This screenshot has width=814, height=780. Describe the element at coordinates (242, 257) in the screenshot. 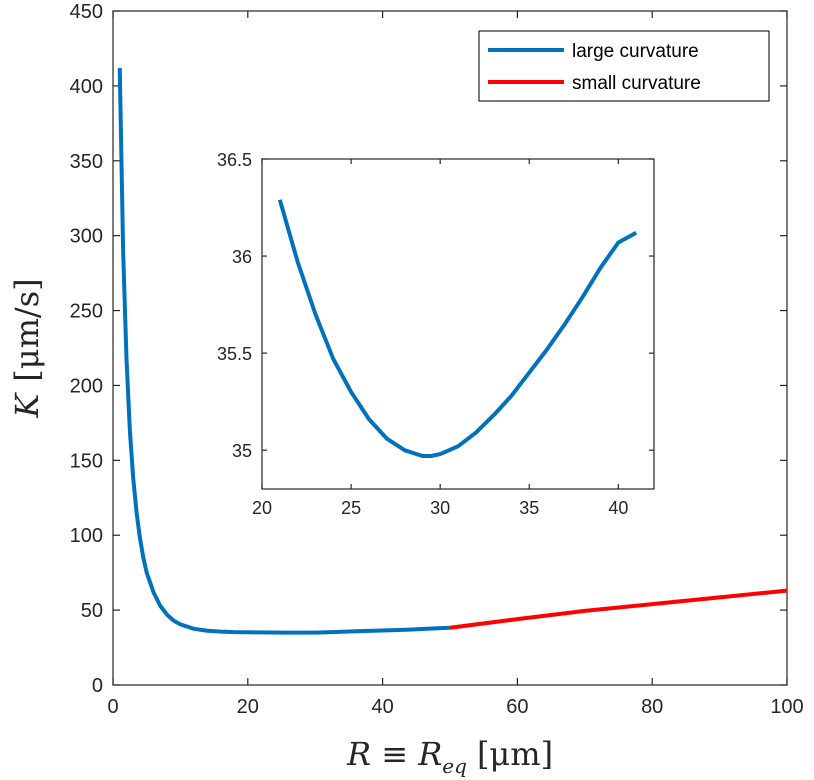

I see `inset-y-tick-label: 36` at that location.